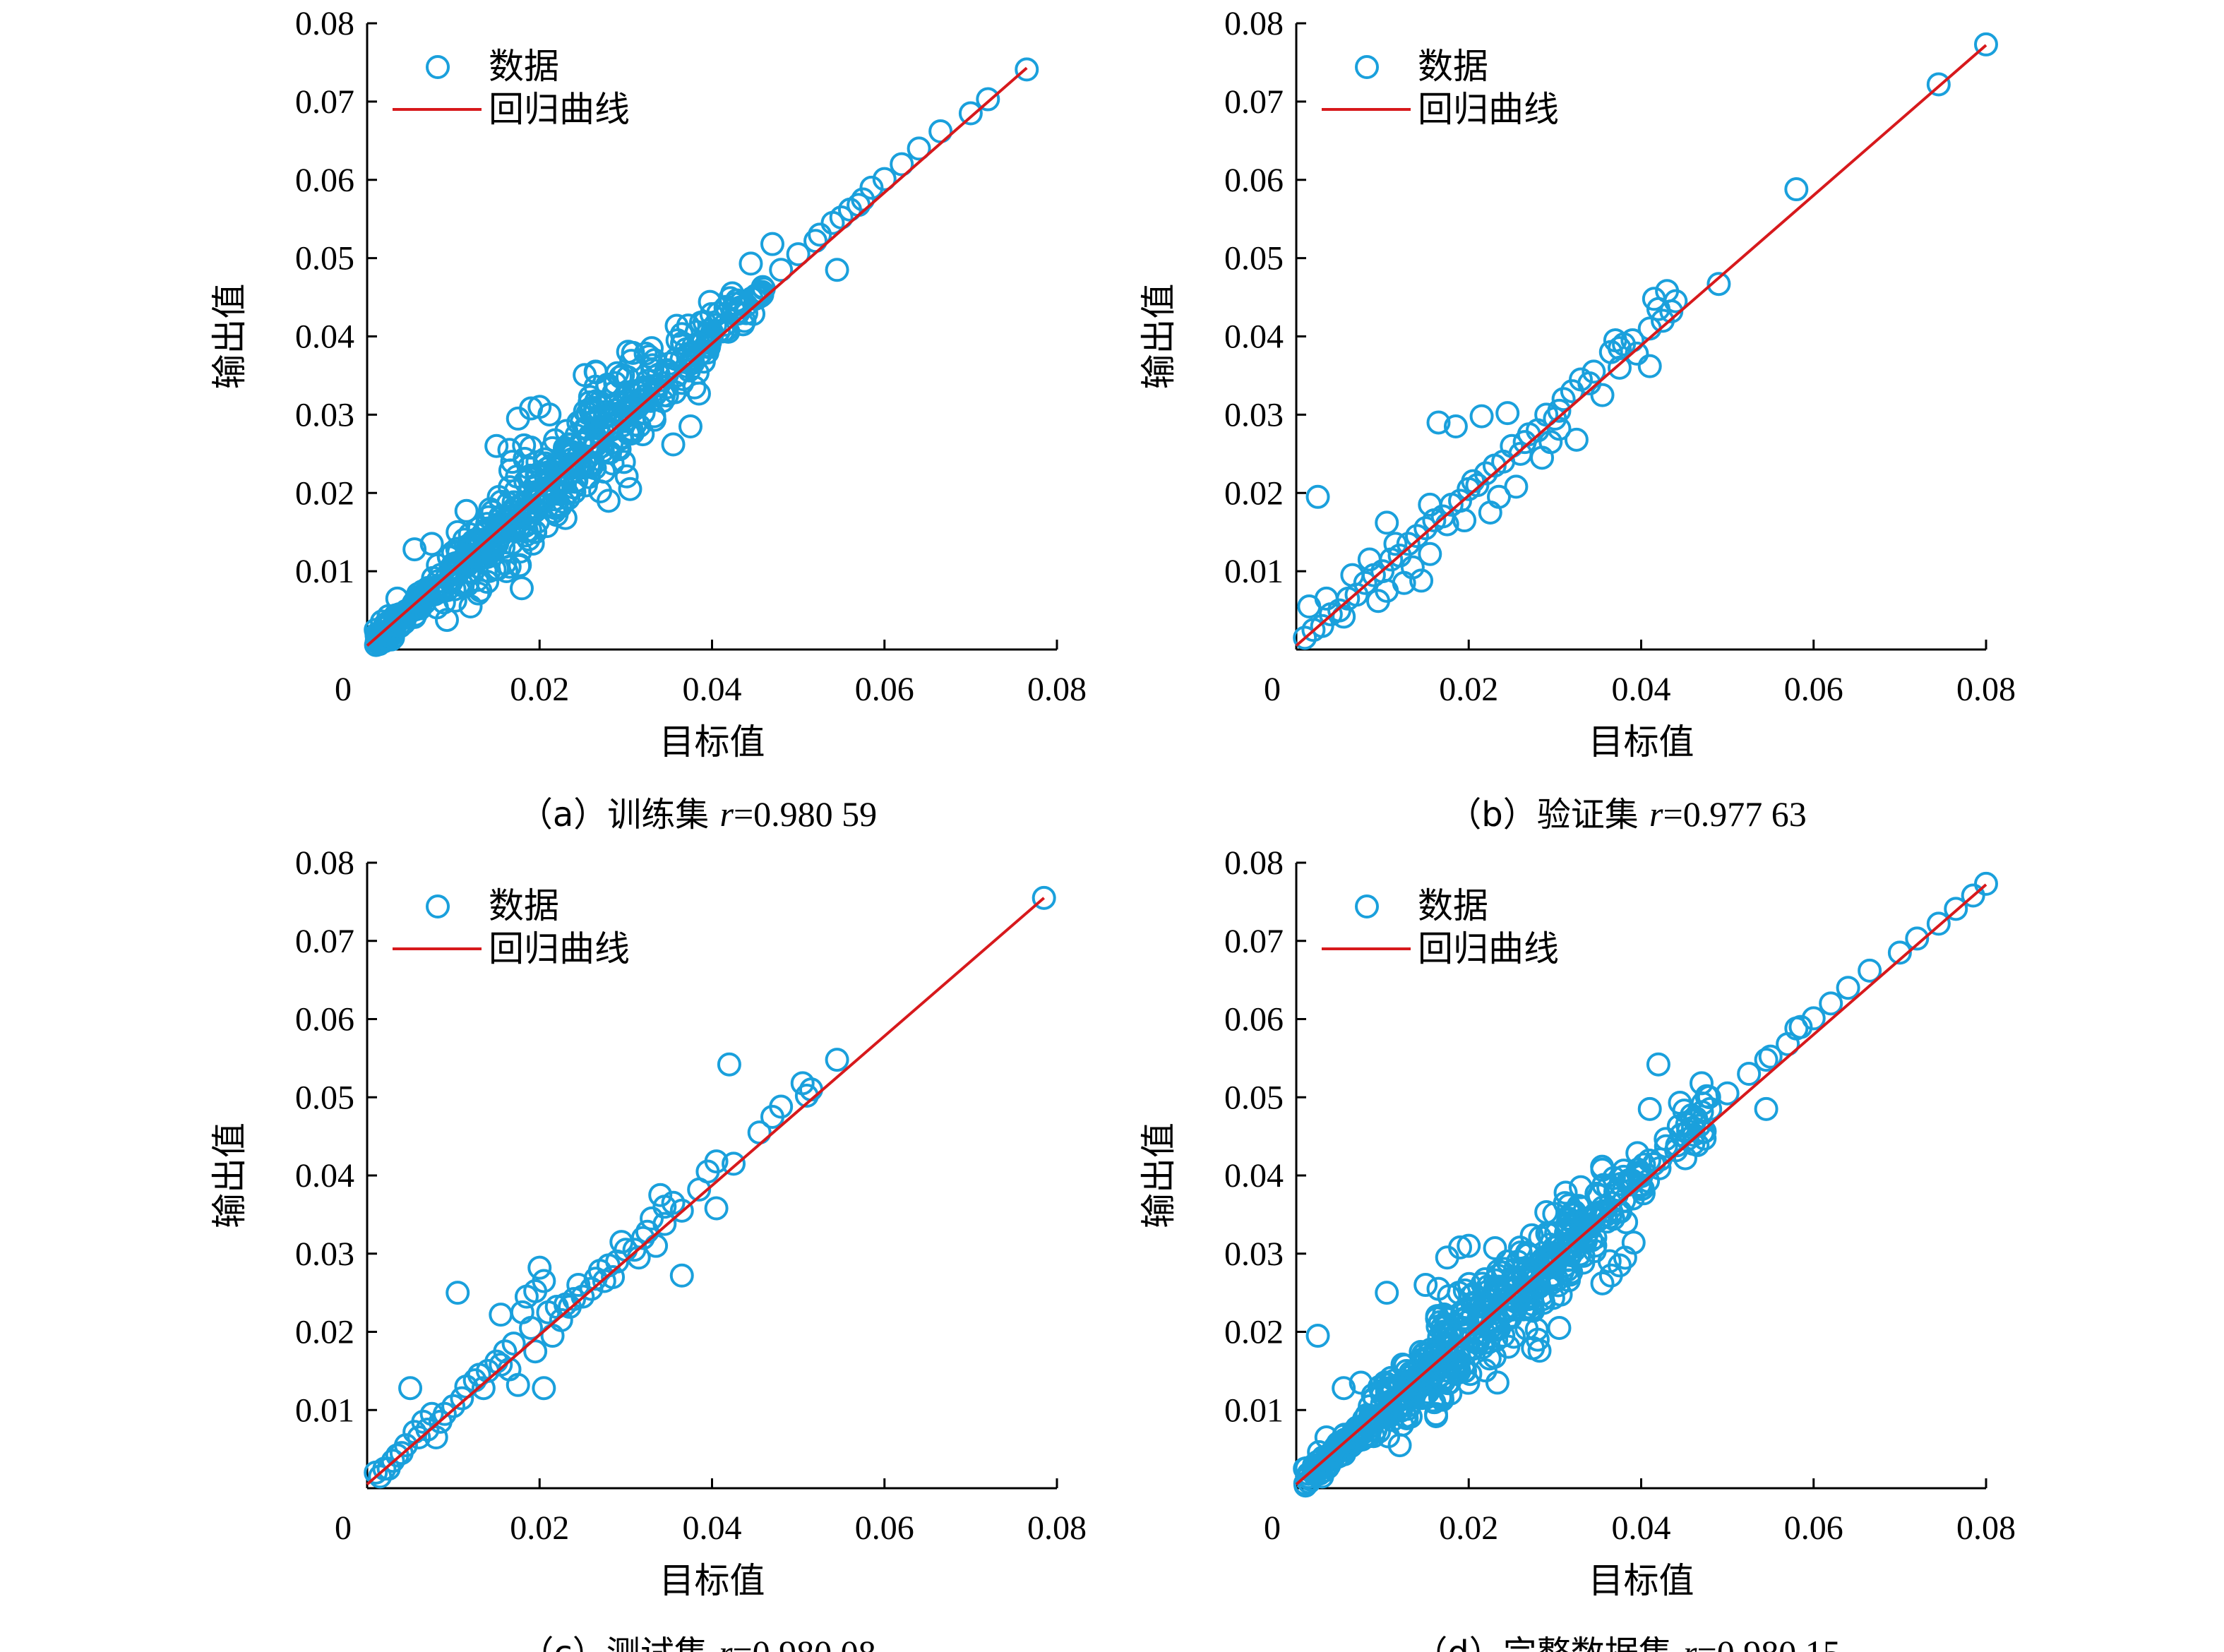  What do you see at coordinates (1158, 1175) in the screenshot?
I see `y-axis-label: 输出值` at bounding box center [1158, 1175].